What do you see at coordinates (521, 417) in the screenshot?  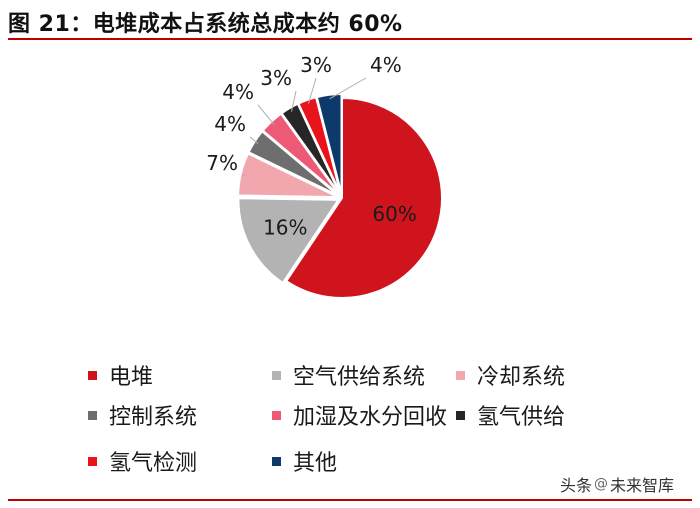 I see `legend-label-6: 氢气供给` at bounding box center [521, 417].